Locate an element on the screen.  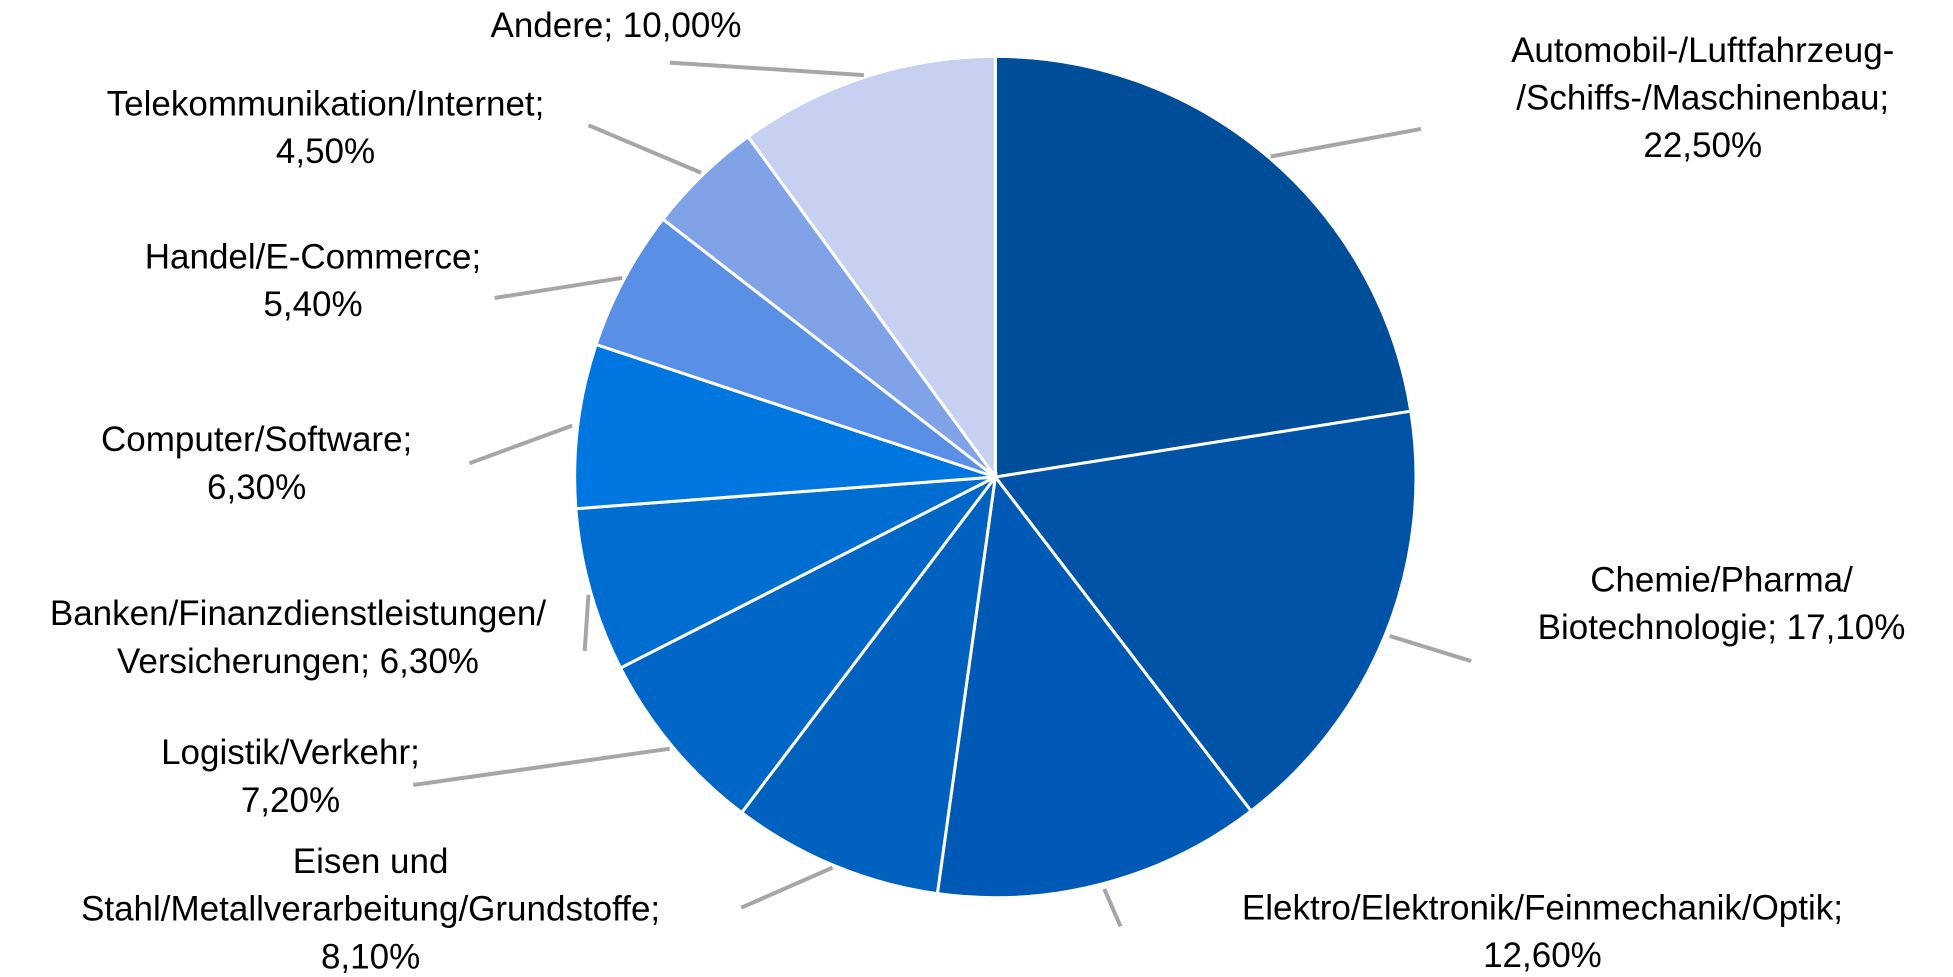
data-label: 7,20% is located at coordinates (290, 800).